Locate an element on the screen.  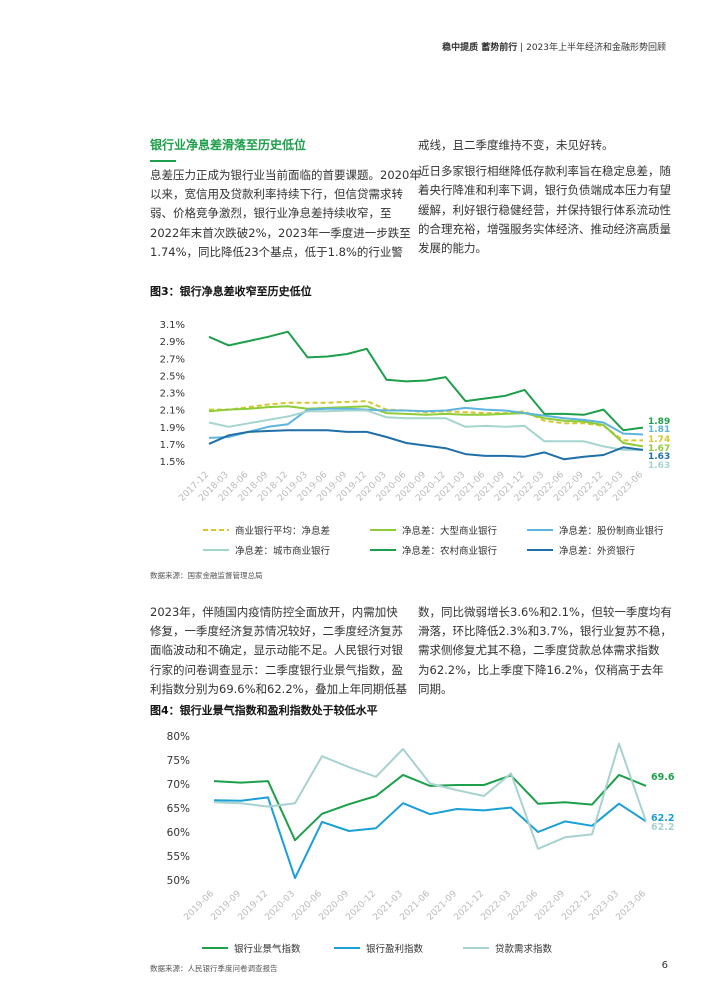
paragraph-line: 弱、价格竞争激烈，银行业净息差持续收窄，至 is located at coordinates (271, 213).